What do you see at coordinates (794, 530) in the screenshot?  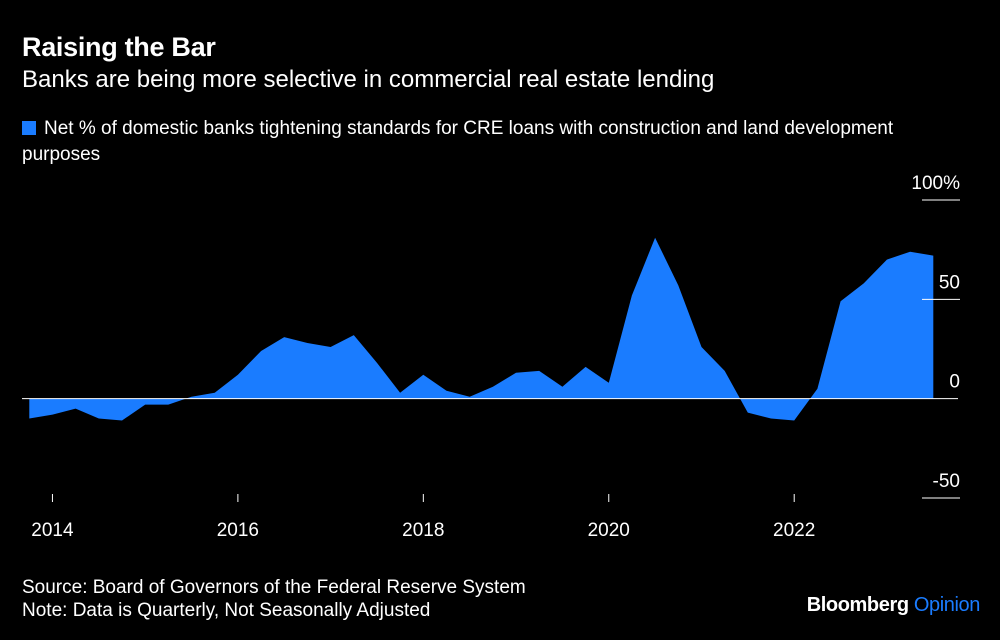 I see `x-tick-label: 2022` at bounding box center [794, 530].